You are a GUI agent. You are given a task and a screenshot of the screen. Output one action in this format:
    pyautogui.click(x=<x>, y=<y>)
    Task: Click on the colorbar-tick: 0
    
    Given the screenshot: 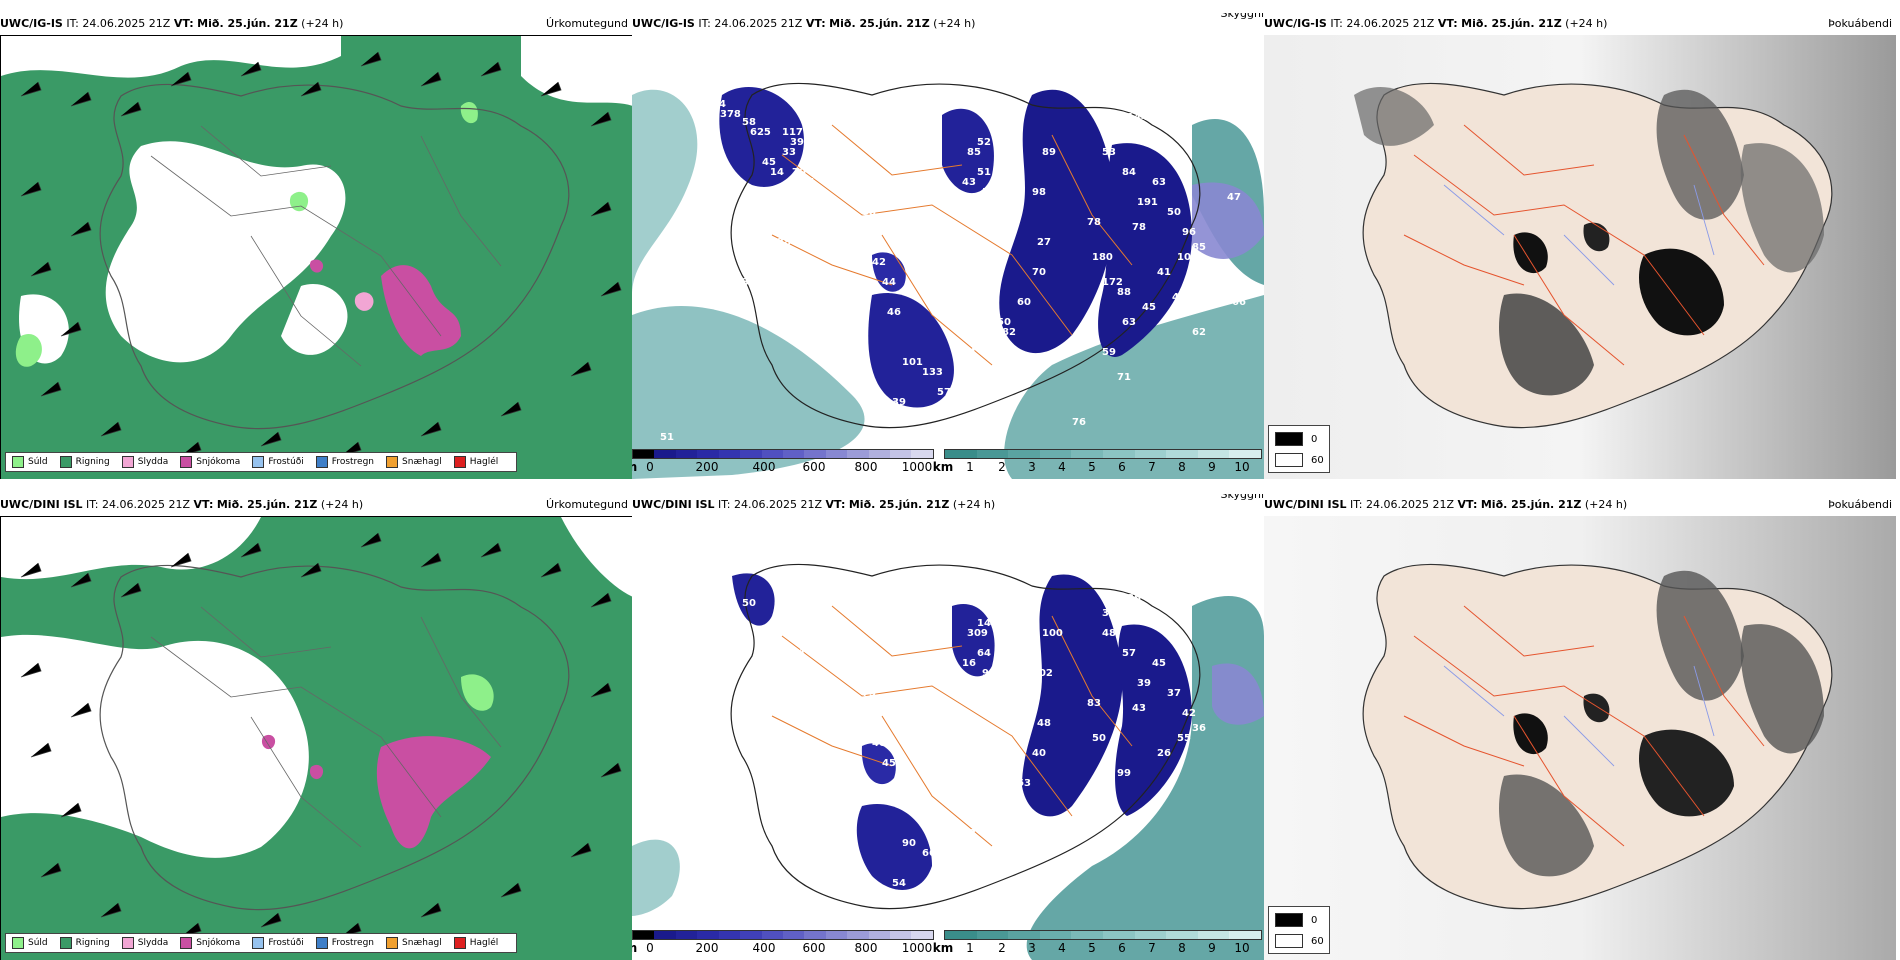 What is the action you would take?
    pyautogui.click(x=650, y=467)
    